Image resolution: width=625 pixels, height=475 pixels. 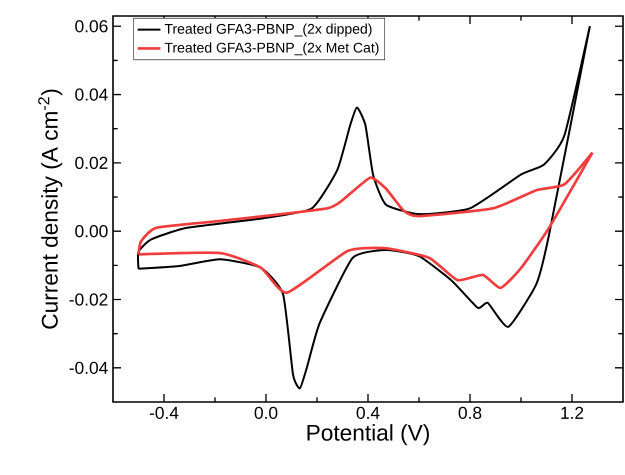 What do you see at coordinates (91, 26) in the screenshot?
I see `y-tick-label: 0.06` at bounding box center [91, 26].